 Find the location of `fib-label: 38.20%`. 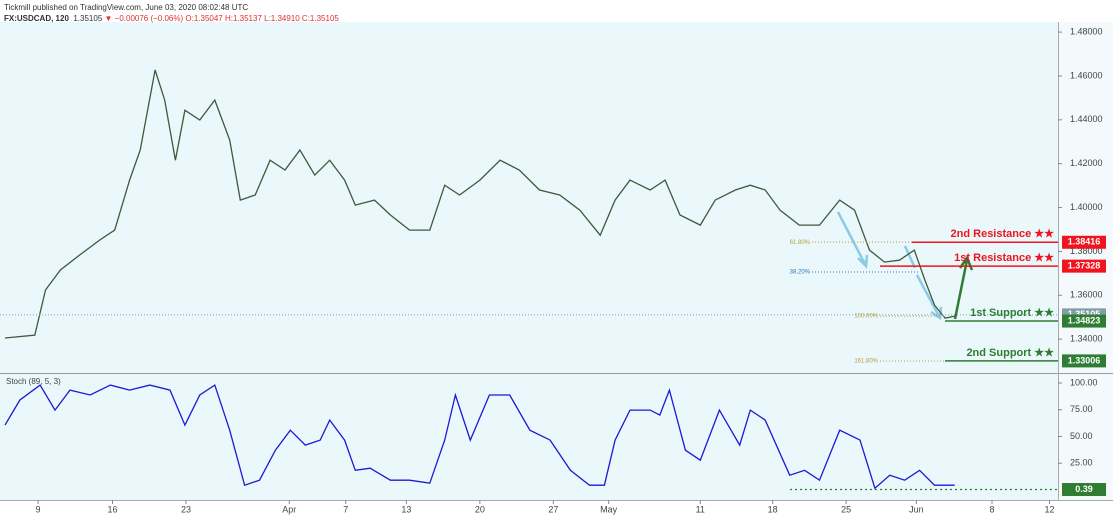

fib-label: 38.20% is located at coordinates (800, 273).